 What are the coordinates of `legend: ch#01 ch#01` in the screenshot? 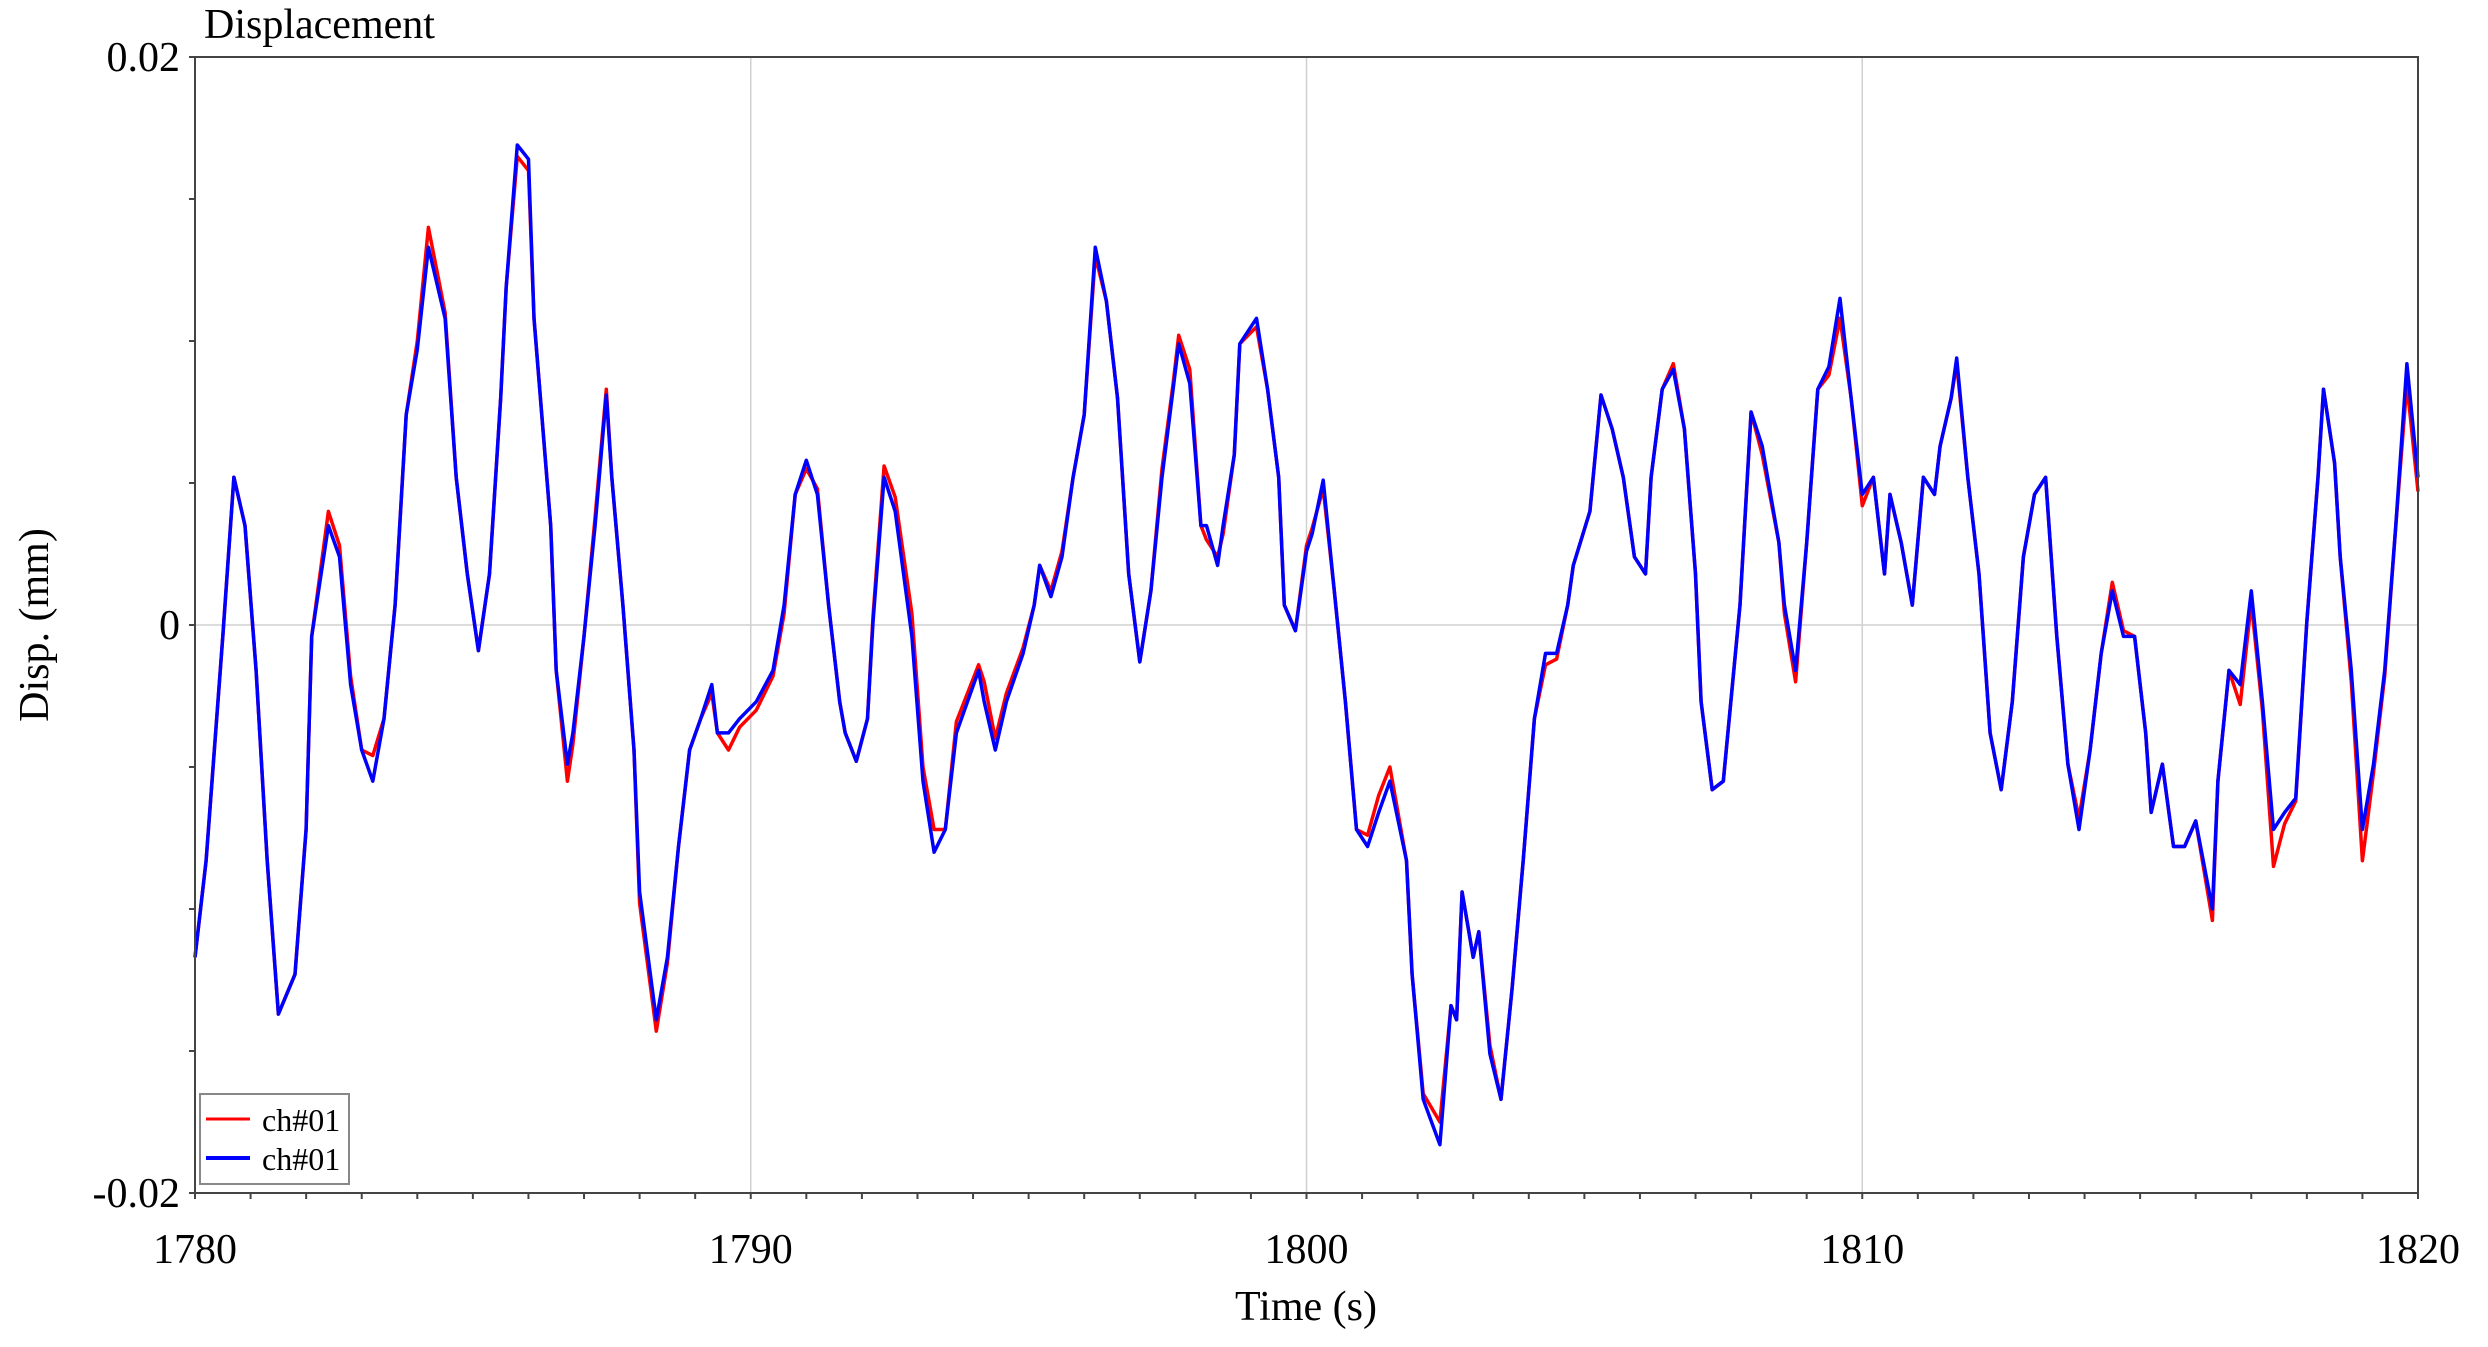 It's located at (274, 1139).